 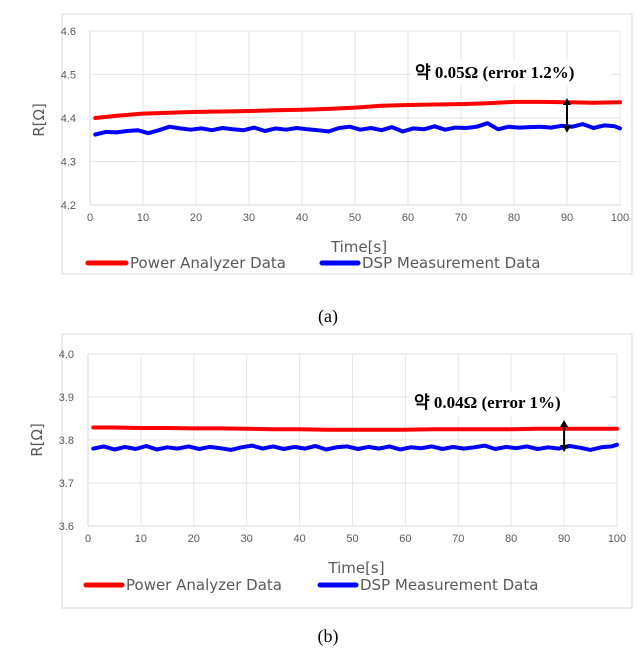 What do you see at coordinates (68, 32) in the screenshot?
I see `y-tick-label: 4.6` at bounding box center [68, 32].